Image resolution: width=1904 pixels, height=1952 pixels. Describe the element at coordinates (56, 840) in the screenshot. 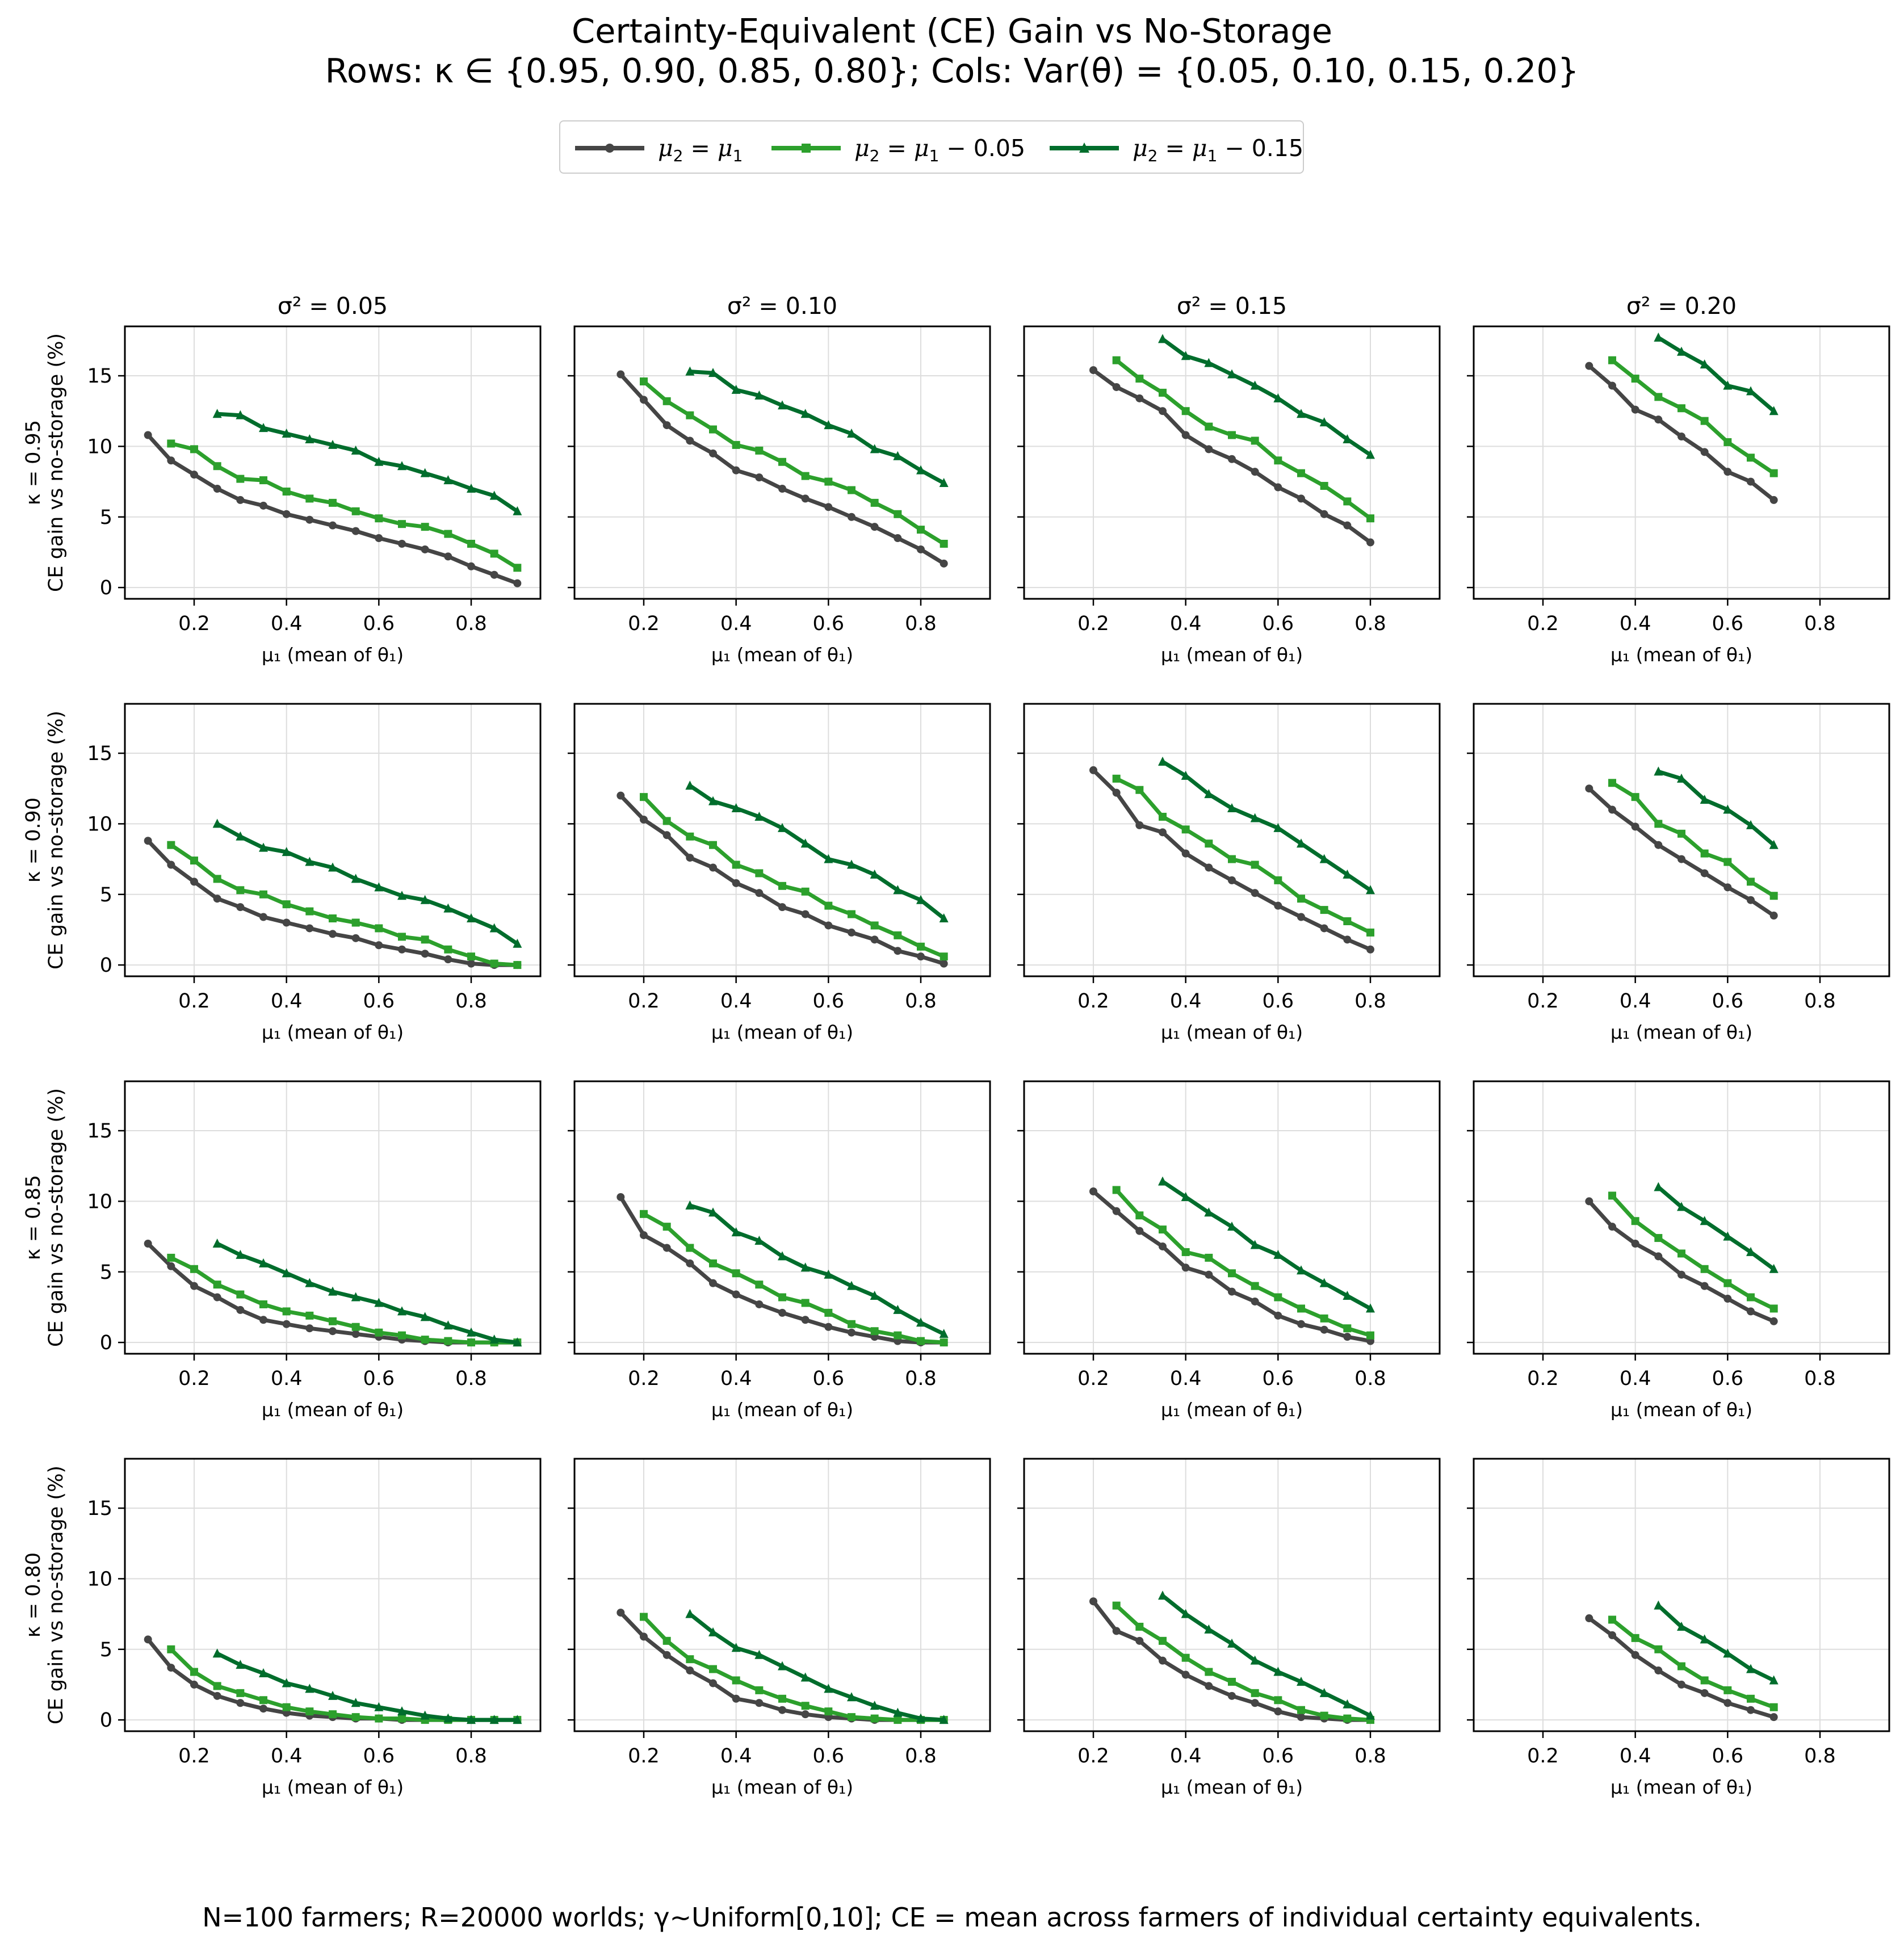

I see `y-axis-label: CE gain vs no-storage (%)` at that location.